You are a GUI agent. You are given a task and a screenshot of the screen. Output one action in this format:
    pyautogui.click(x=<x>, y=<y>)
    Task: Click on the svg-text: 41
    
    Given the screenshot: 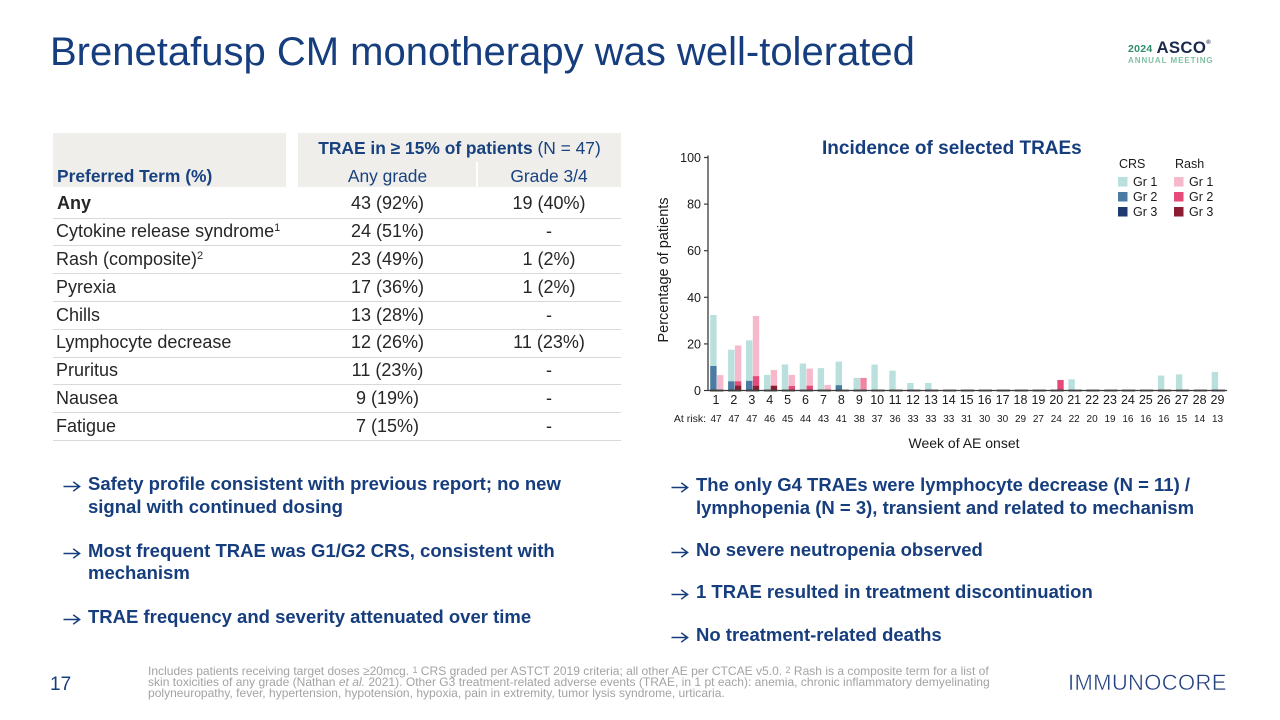 What is the action you would take?
    pyautogui.click(x=842, y=419)
    